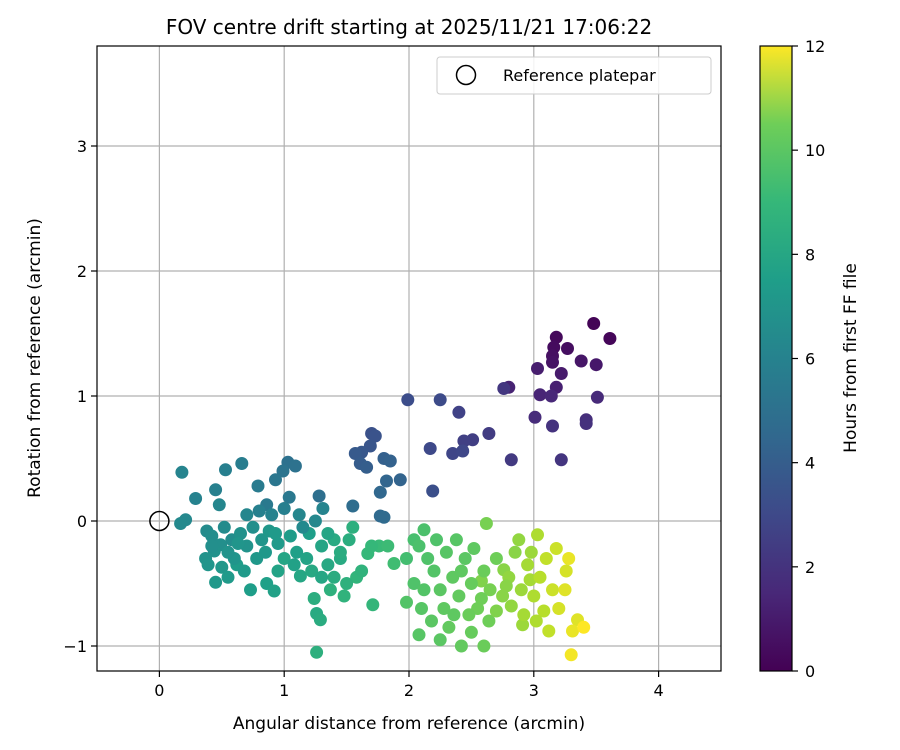  What do you see at coordinates (810, 671) in the screenshot?
I see `colorbar-tick-label: 0` at bounding box center [810, 671].